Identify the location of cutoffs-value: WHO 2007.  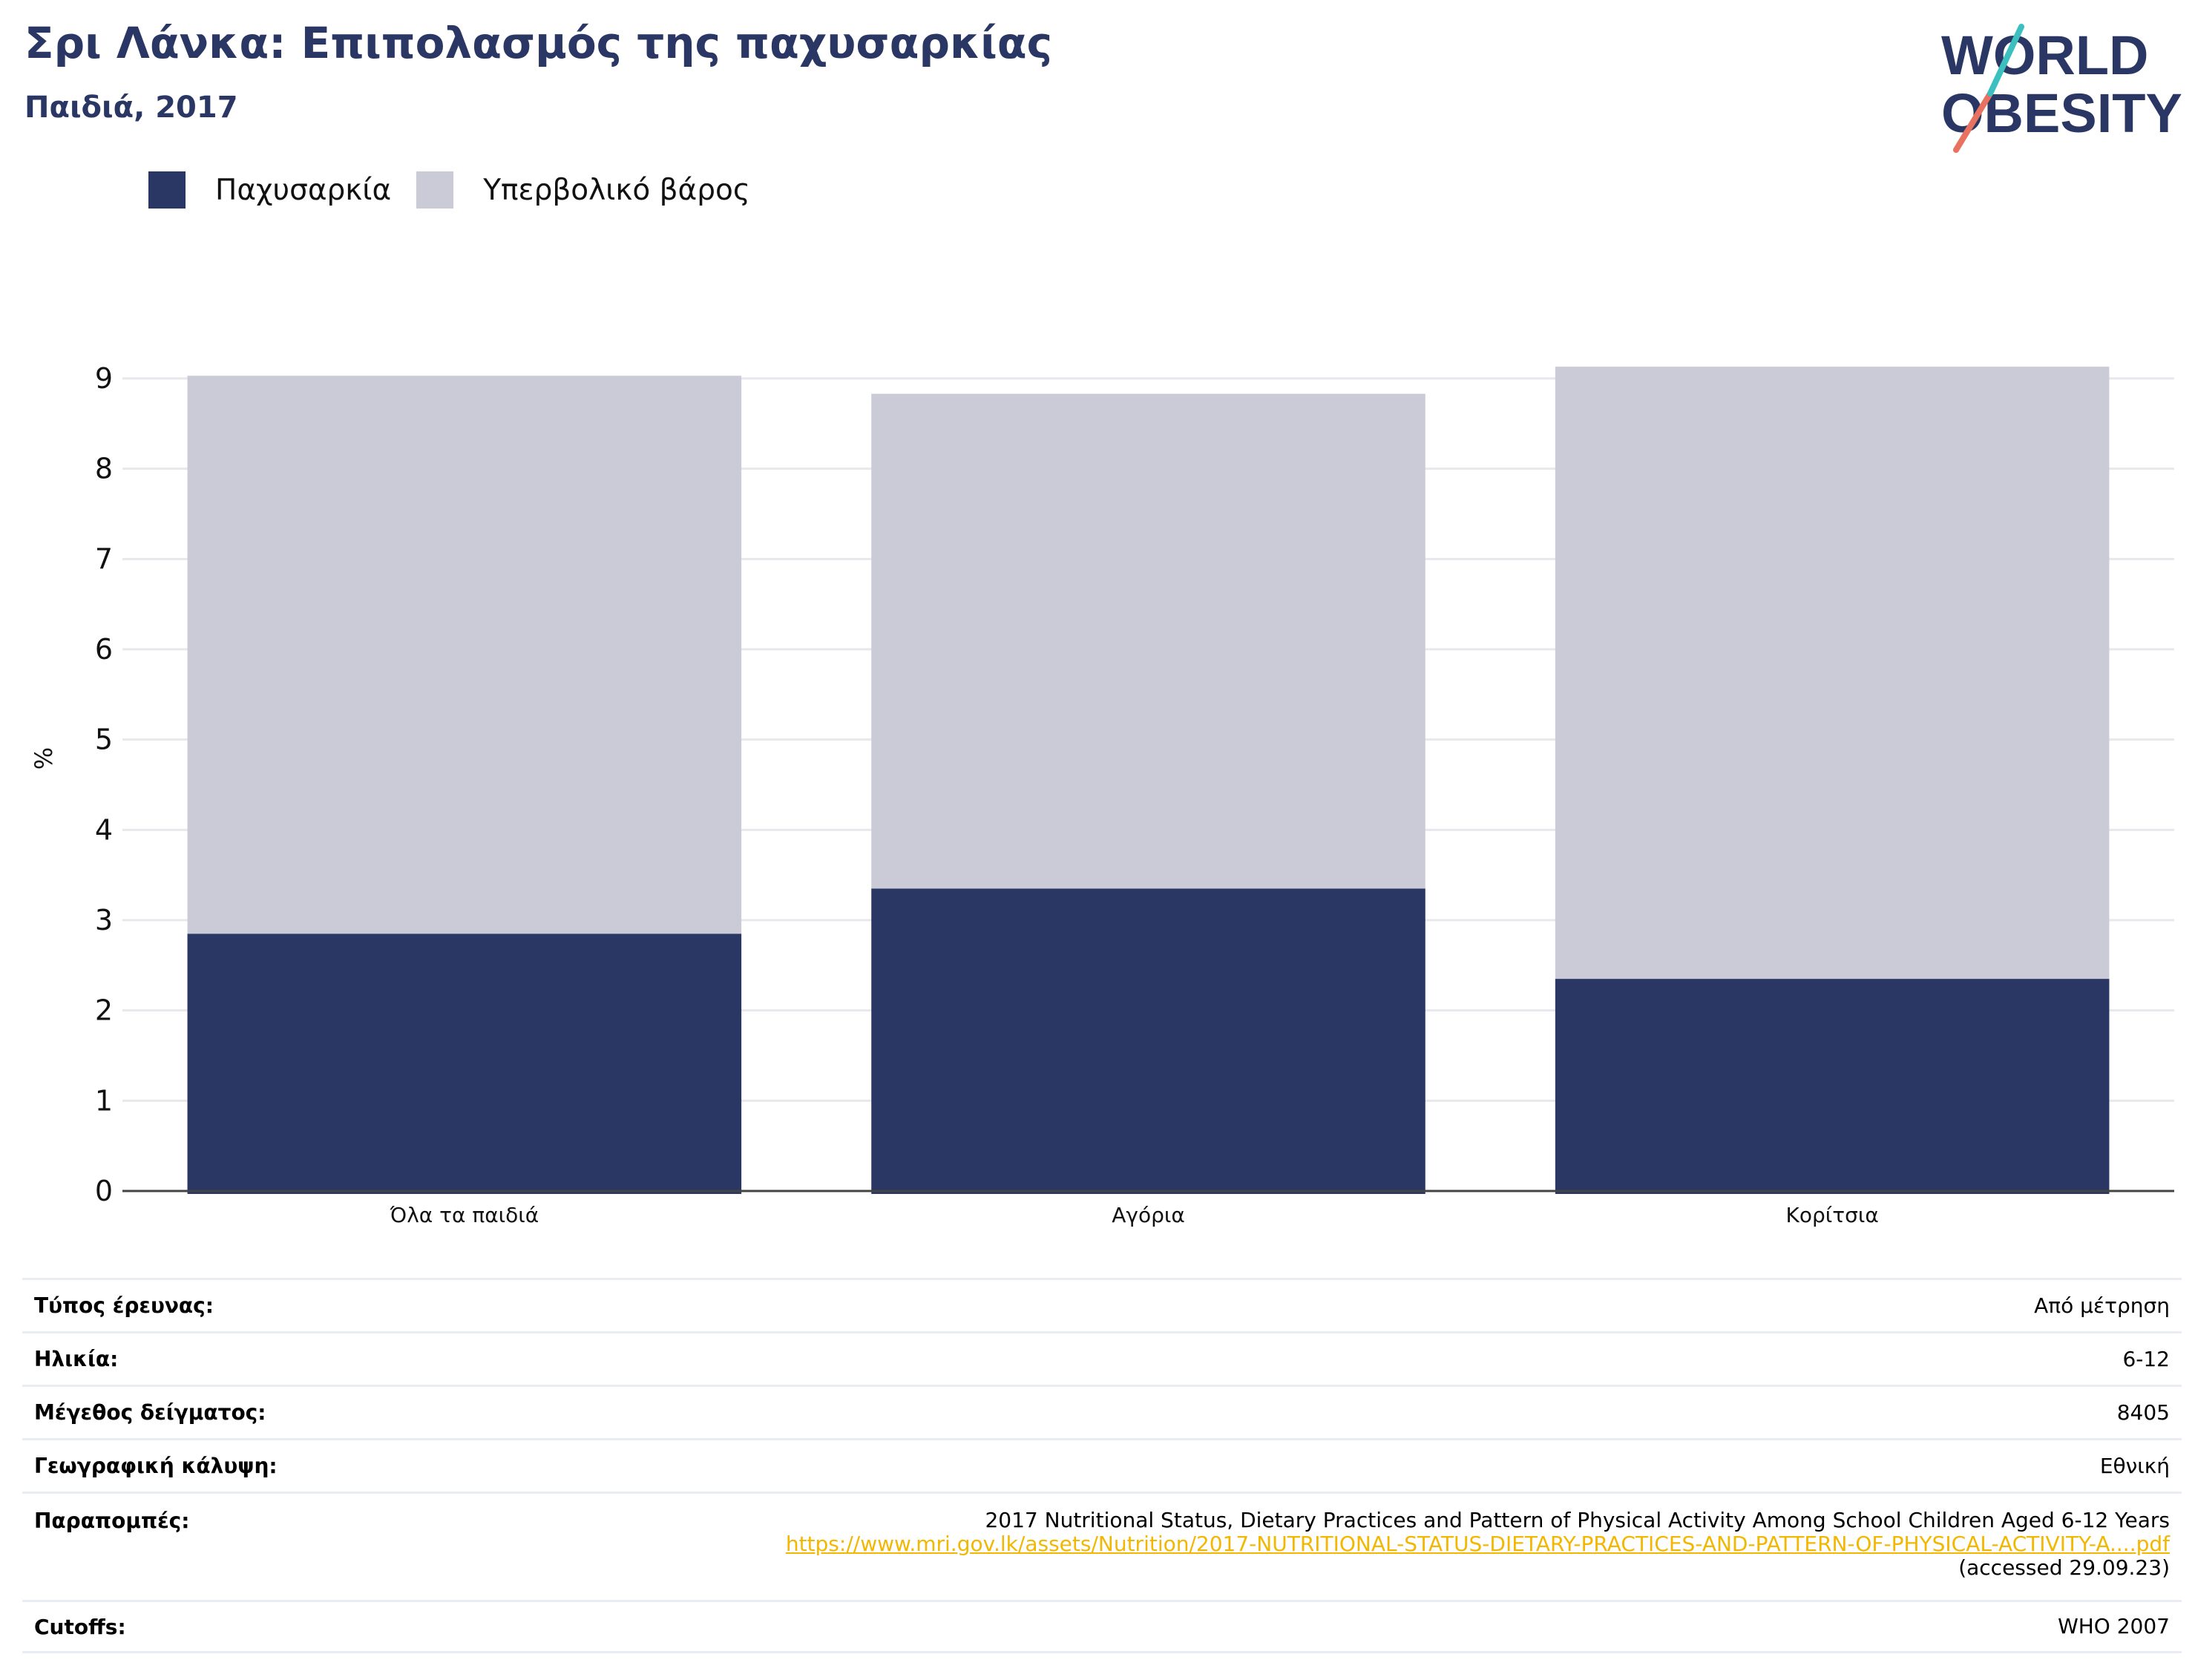
(2114, 1626).